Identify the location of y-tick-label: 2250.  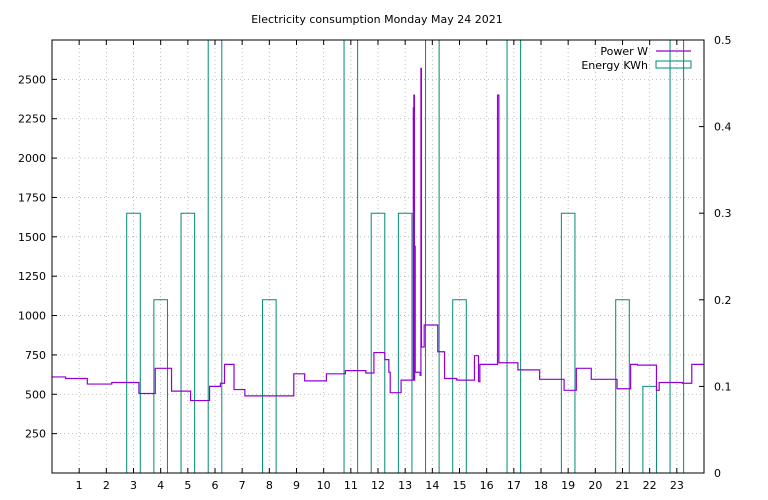
(32, 119).